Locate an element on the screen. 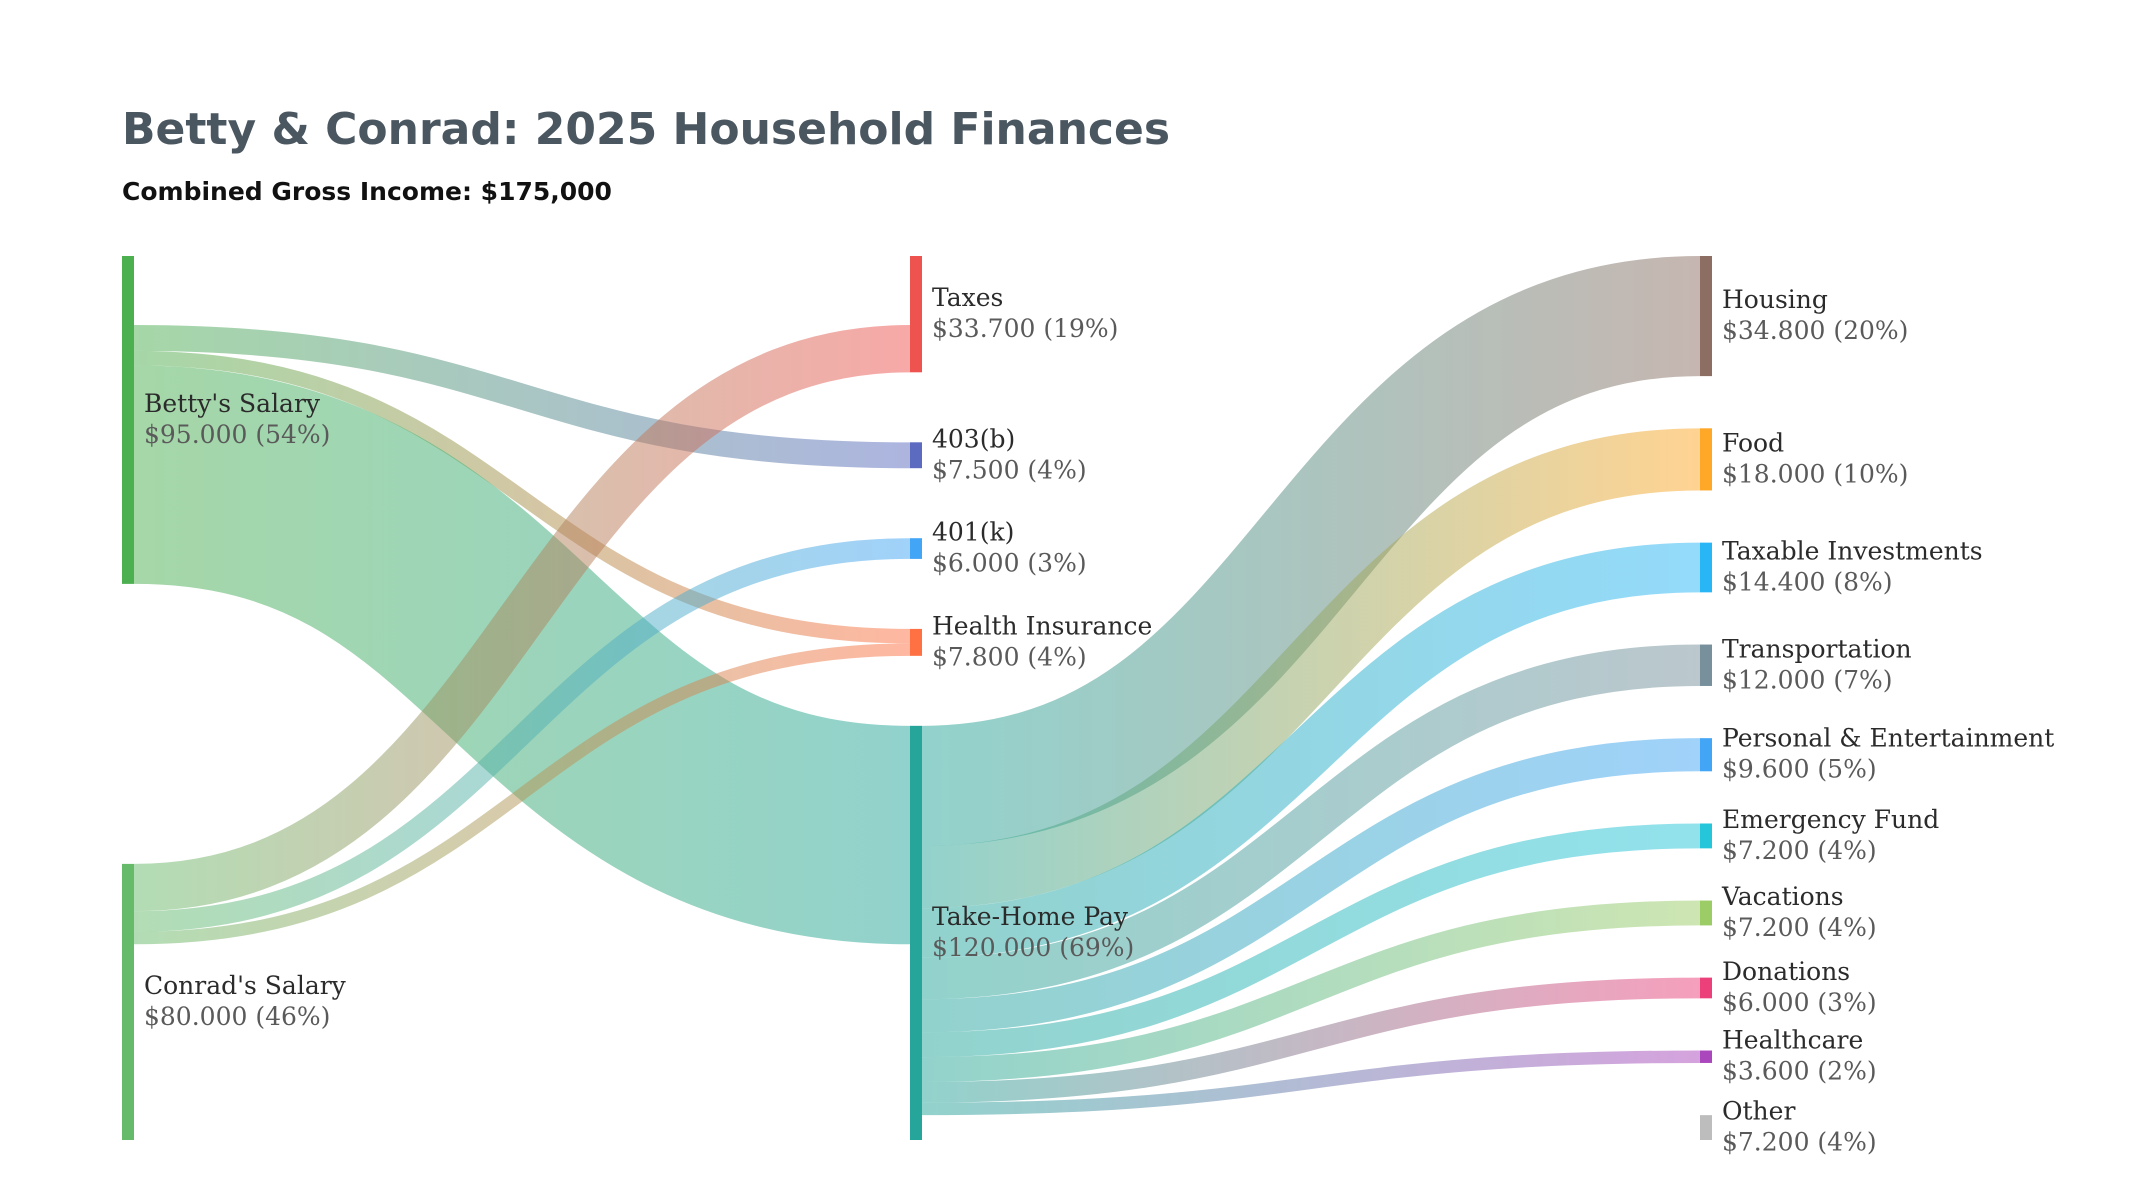  node-value-donations: $6.000 (3%) is located at coordinates (1799, 1002).